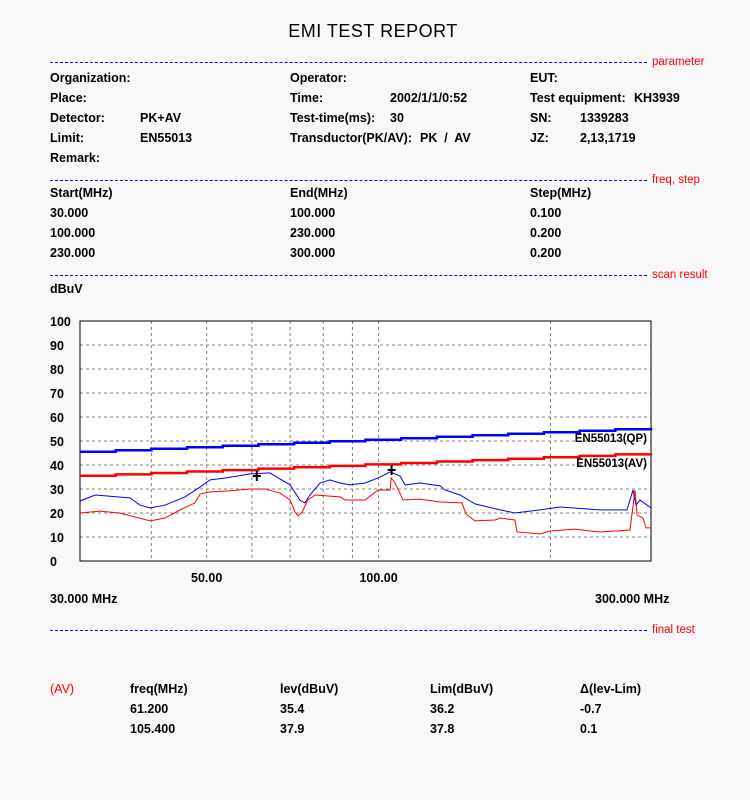 The width and height of the screenshot is (750, 800). Describe the element at coordinates (680, 275) in the screenshot. I see `section-label-scan-result: scan result` at that location.